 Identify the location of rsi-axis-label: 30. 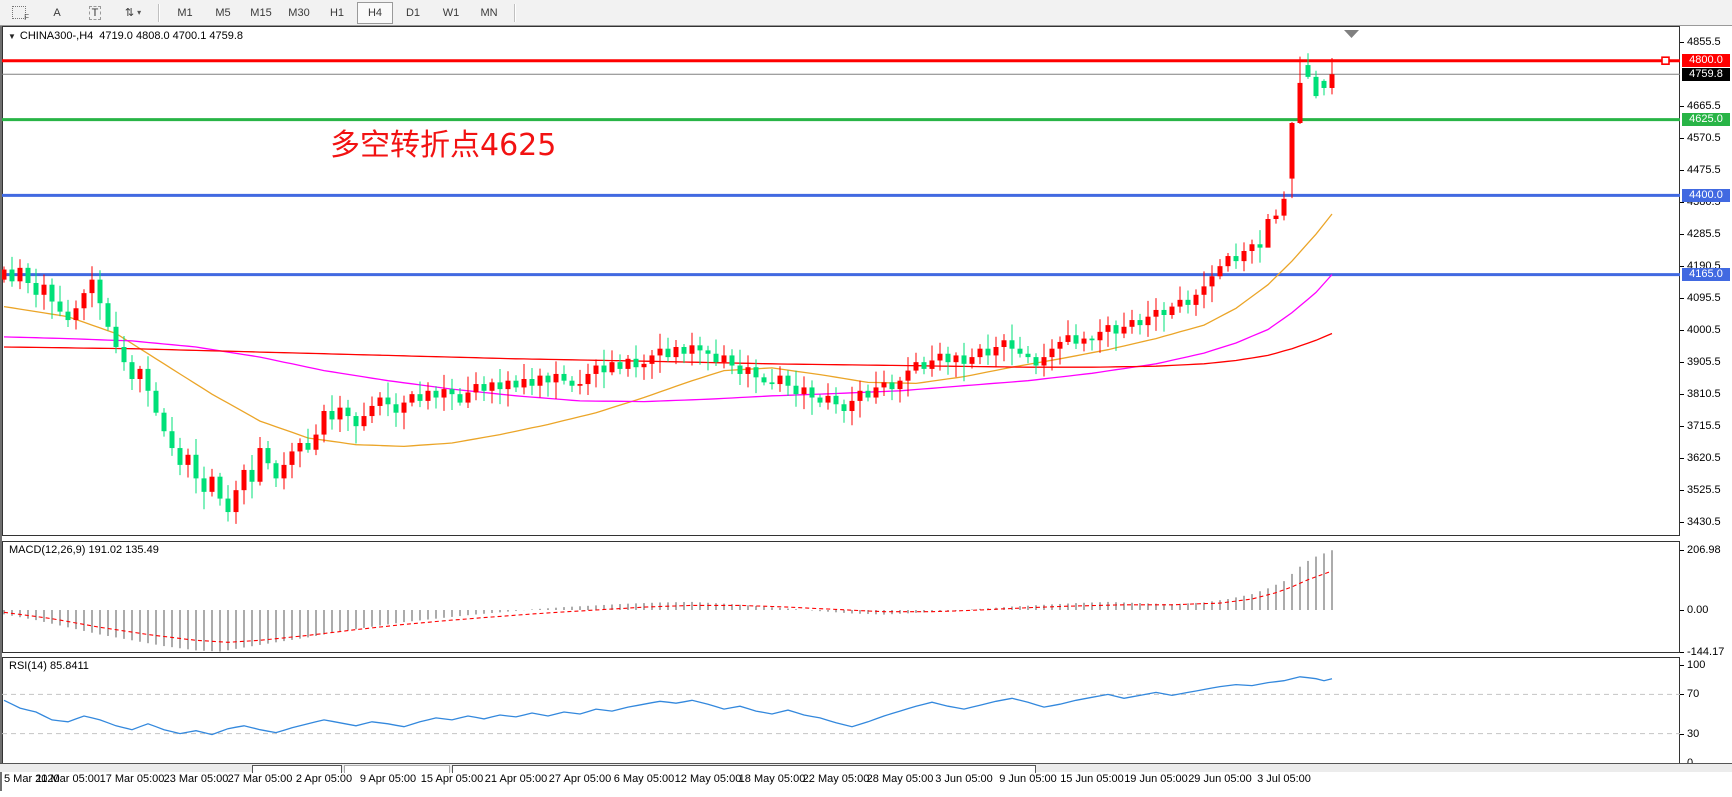
(1693, 734).